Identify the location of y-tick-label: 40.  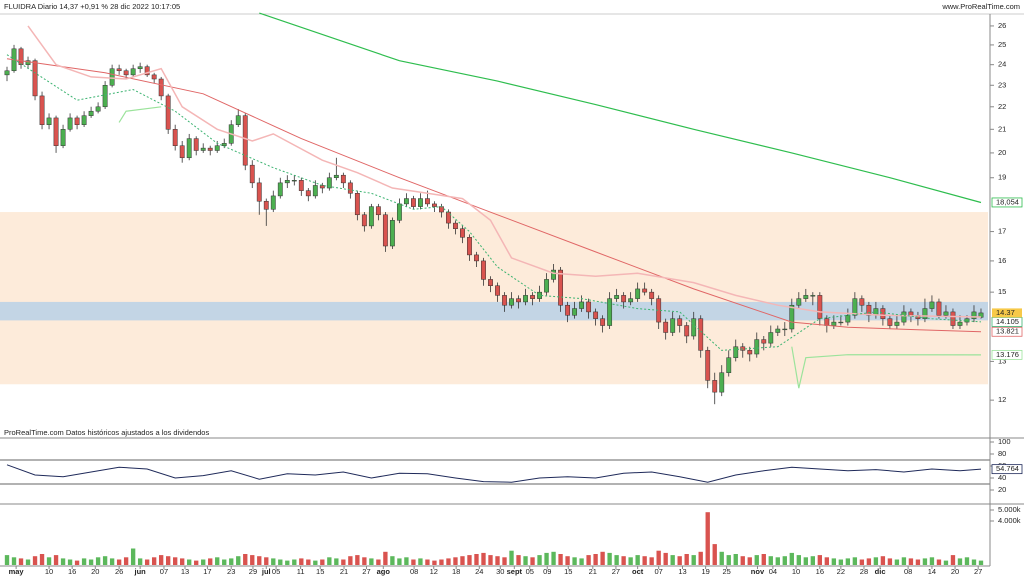
(1002, 477).